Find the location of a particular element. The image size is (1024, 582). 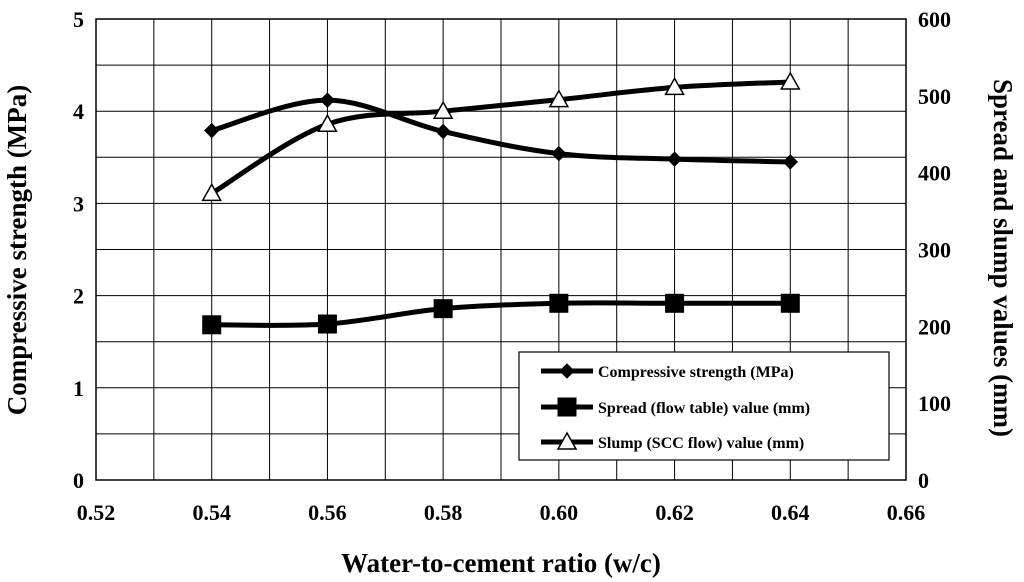

y-right-tick-label: 0 is located at coordinates (923, 480).